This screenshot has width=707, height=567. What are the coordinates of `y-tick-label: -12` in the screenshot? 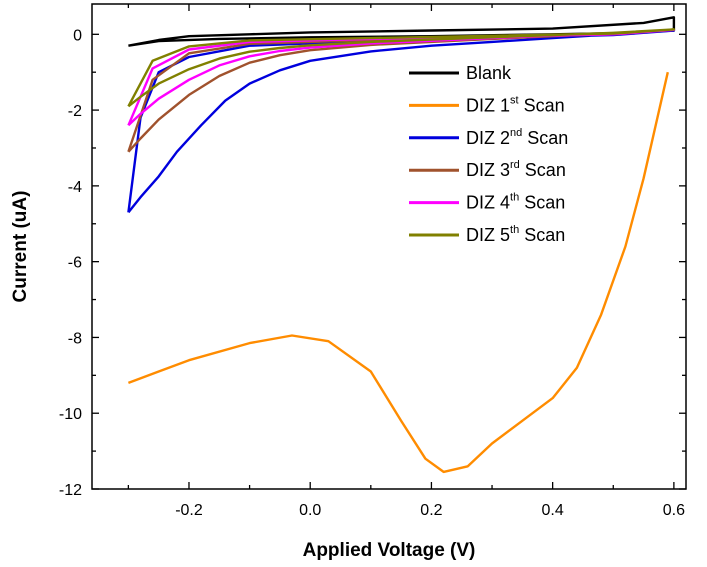 It's located at (70, 490).